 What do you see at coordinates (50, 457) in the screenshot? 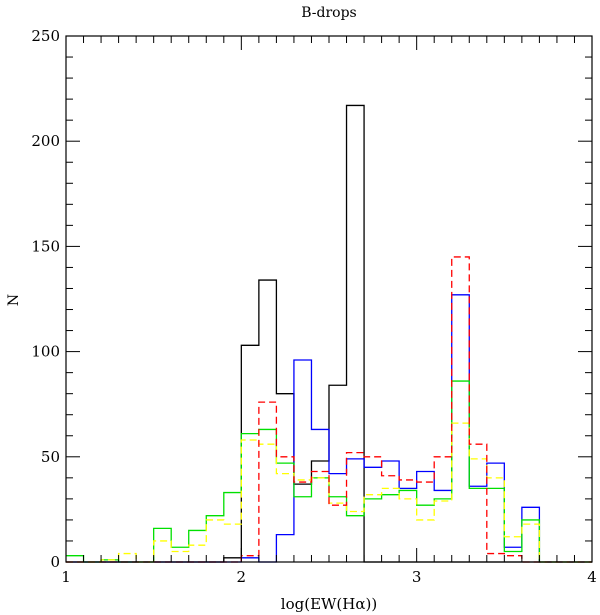
I see `y-tick-label: 50` at bounding box center [50, 457].